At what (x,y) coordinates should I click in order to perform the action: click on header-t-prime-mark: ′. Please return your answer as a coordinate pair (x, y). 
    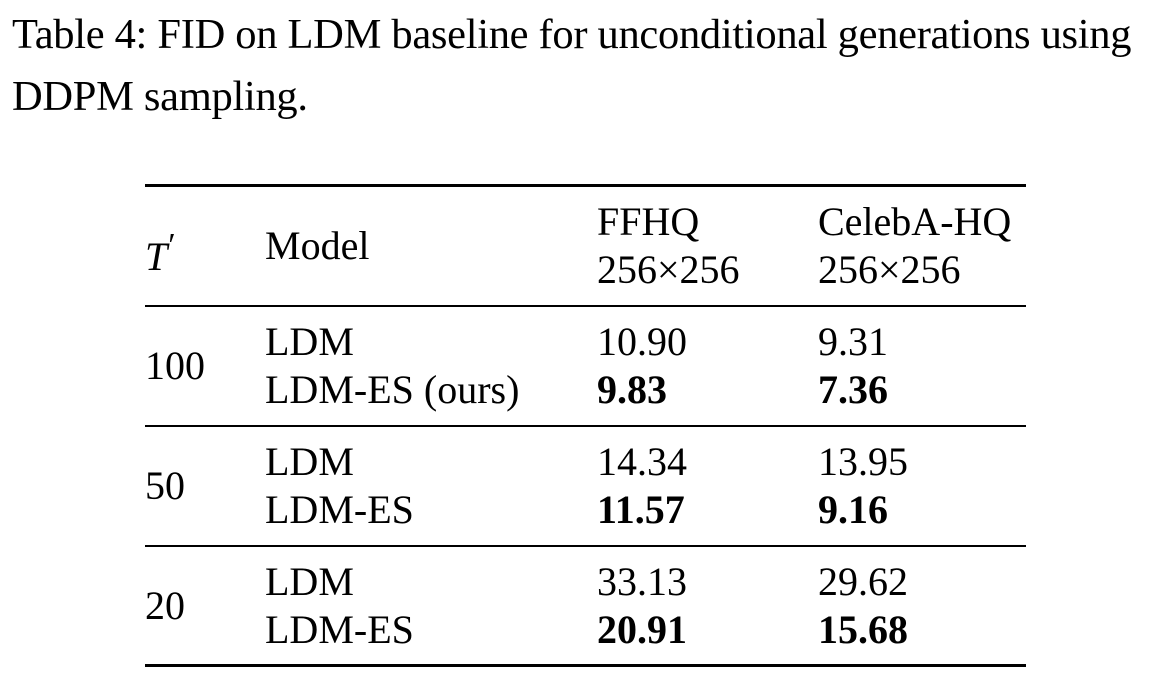
    Looking at the image, I should click on (172, 245).